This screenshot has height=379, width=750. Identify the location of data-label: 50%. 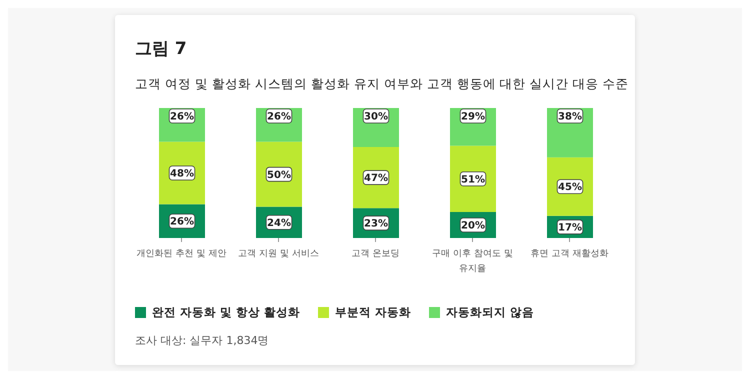
(279, 175).